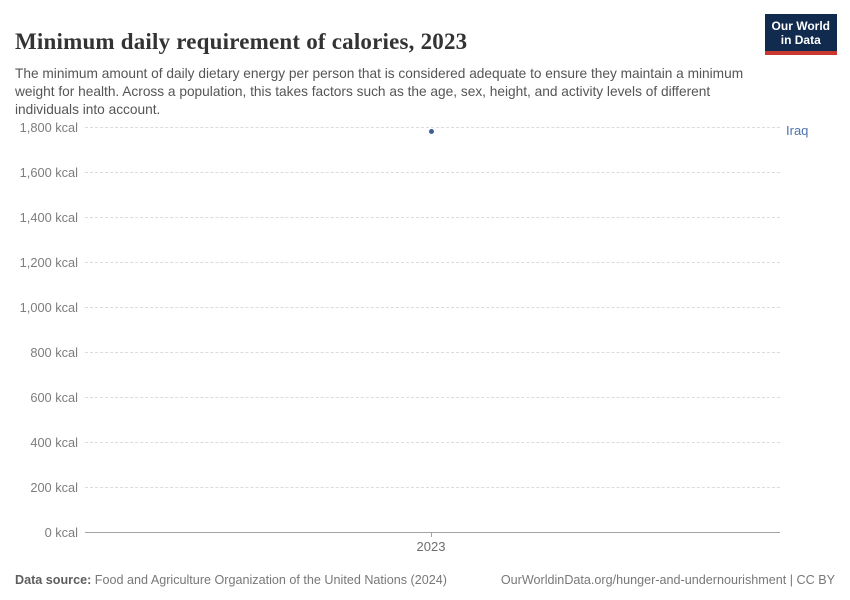 Image resolution: width=850 pixels, height=600 pixels. Describe the element at coordinates (54, 442) in the screenshot. I see `y-axis-tick-label: 400 kcal` at that location.